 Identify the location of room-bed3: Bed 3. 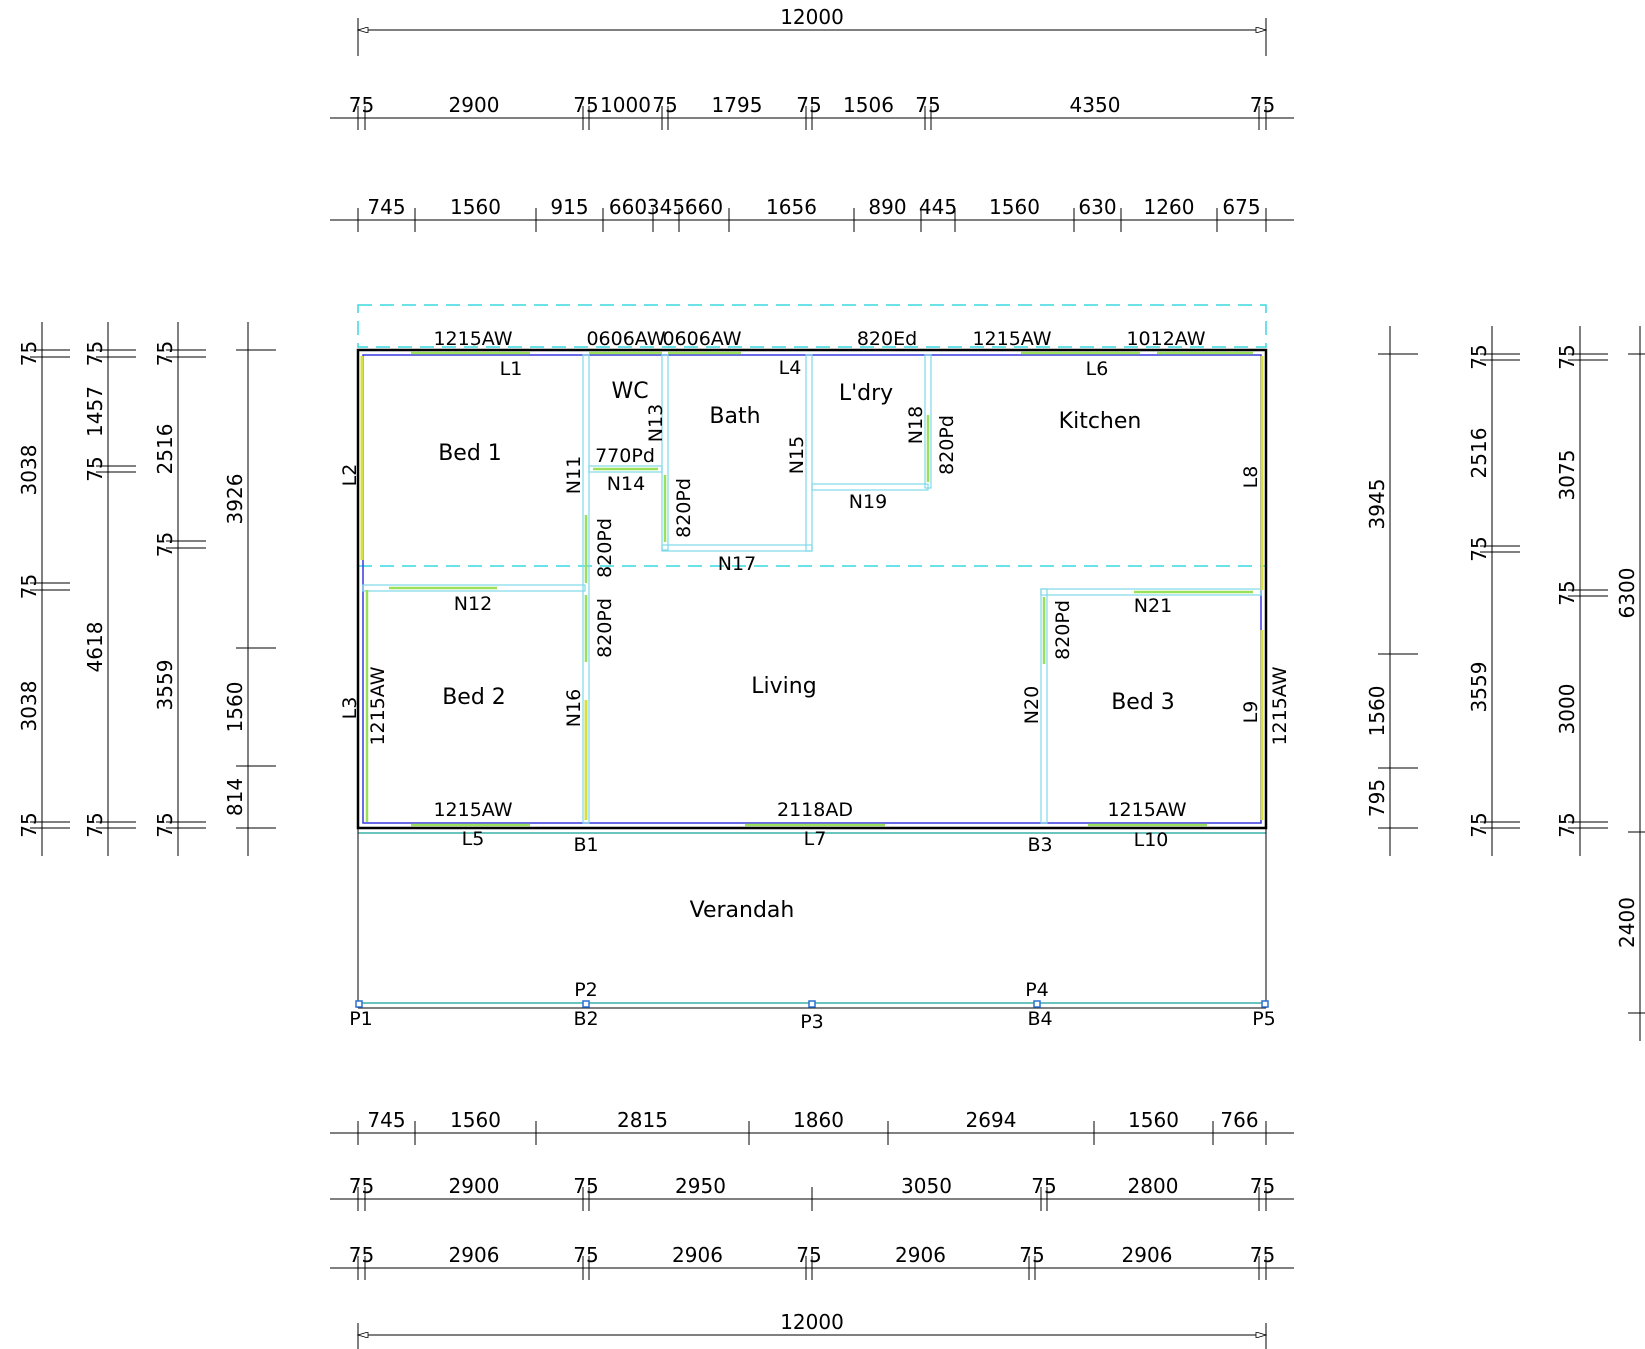
(1143, 702).